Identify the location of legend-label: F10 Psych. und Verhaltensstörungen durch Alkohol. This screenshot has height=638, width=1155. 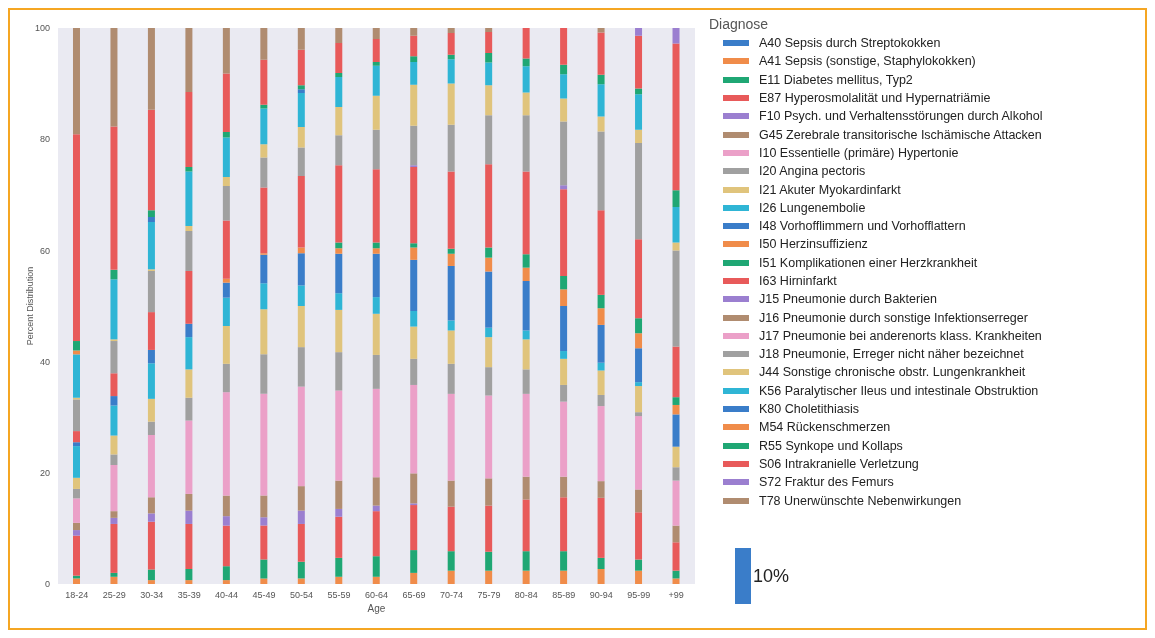
(901, 116).